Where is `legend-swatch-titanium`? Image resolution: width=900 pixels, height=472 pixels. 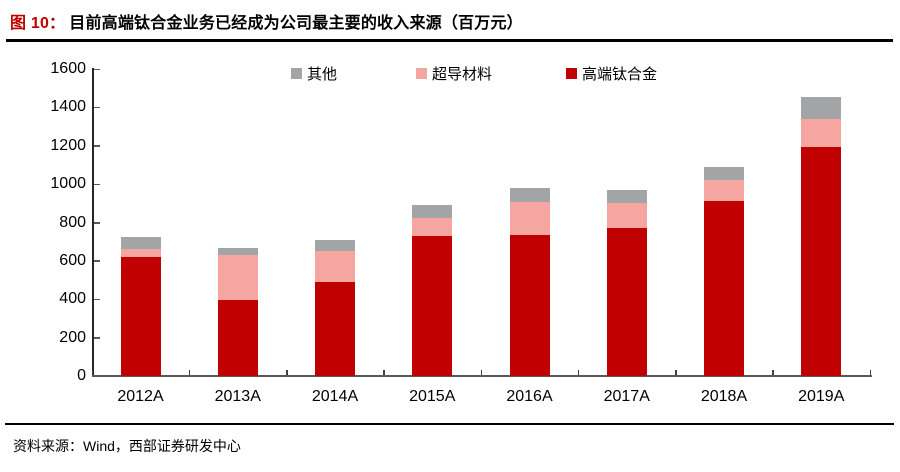 legend-swatch-titanium is located at coordinates (571, 73).